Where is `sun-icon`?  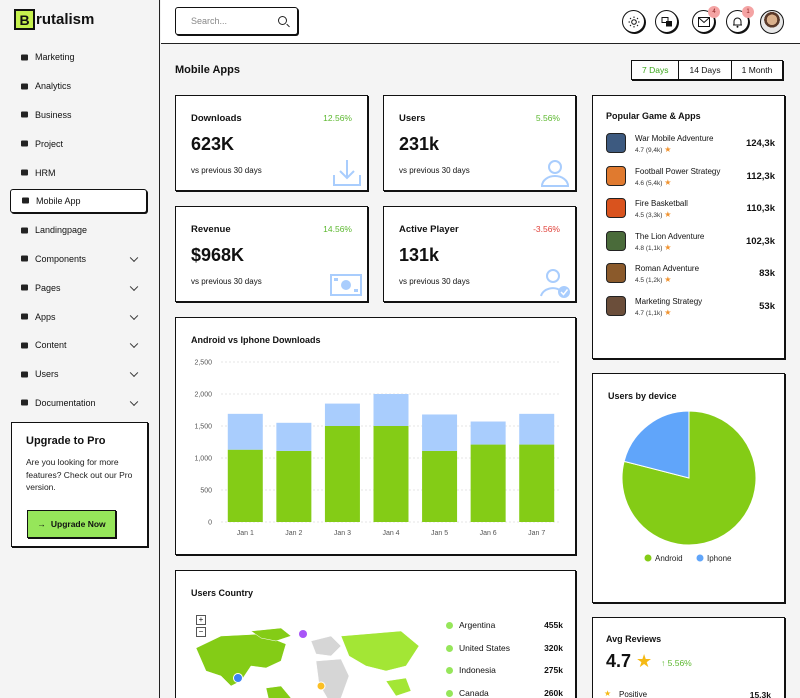
sun-icon is located at coordinates (633, 21).